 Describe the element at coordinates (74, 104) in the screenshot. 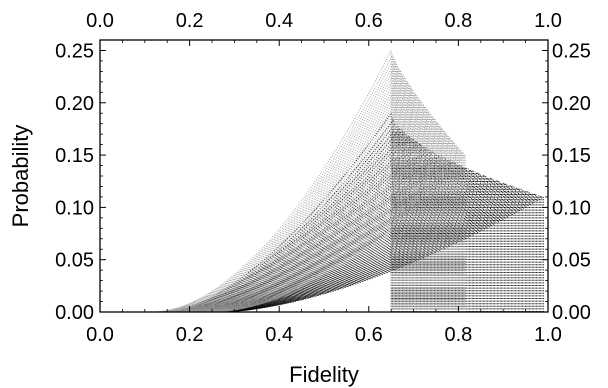

I see `y-tick-label-left: 0.20` at that location.